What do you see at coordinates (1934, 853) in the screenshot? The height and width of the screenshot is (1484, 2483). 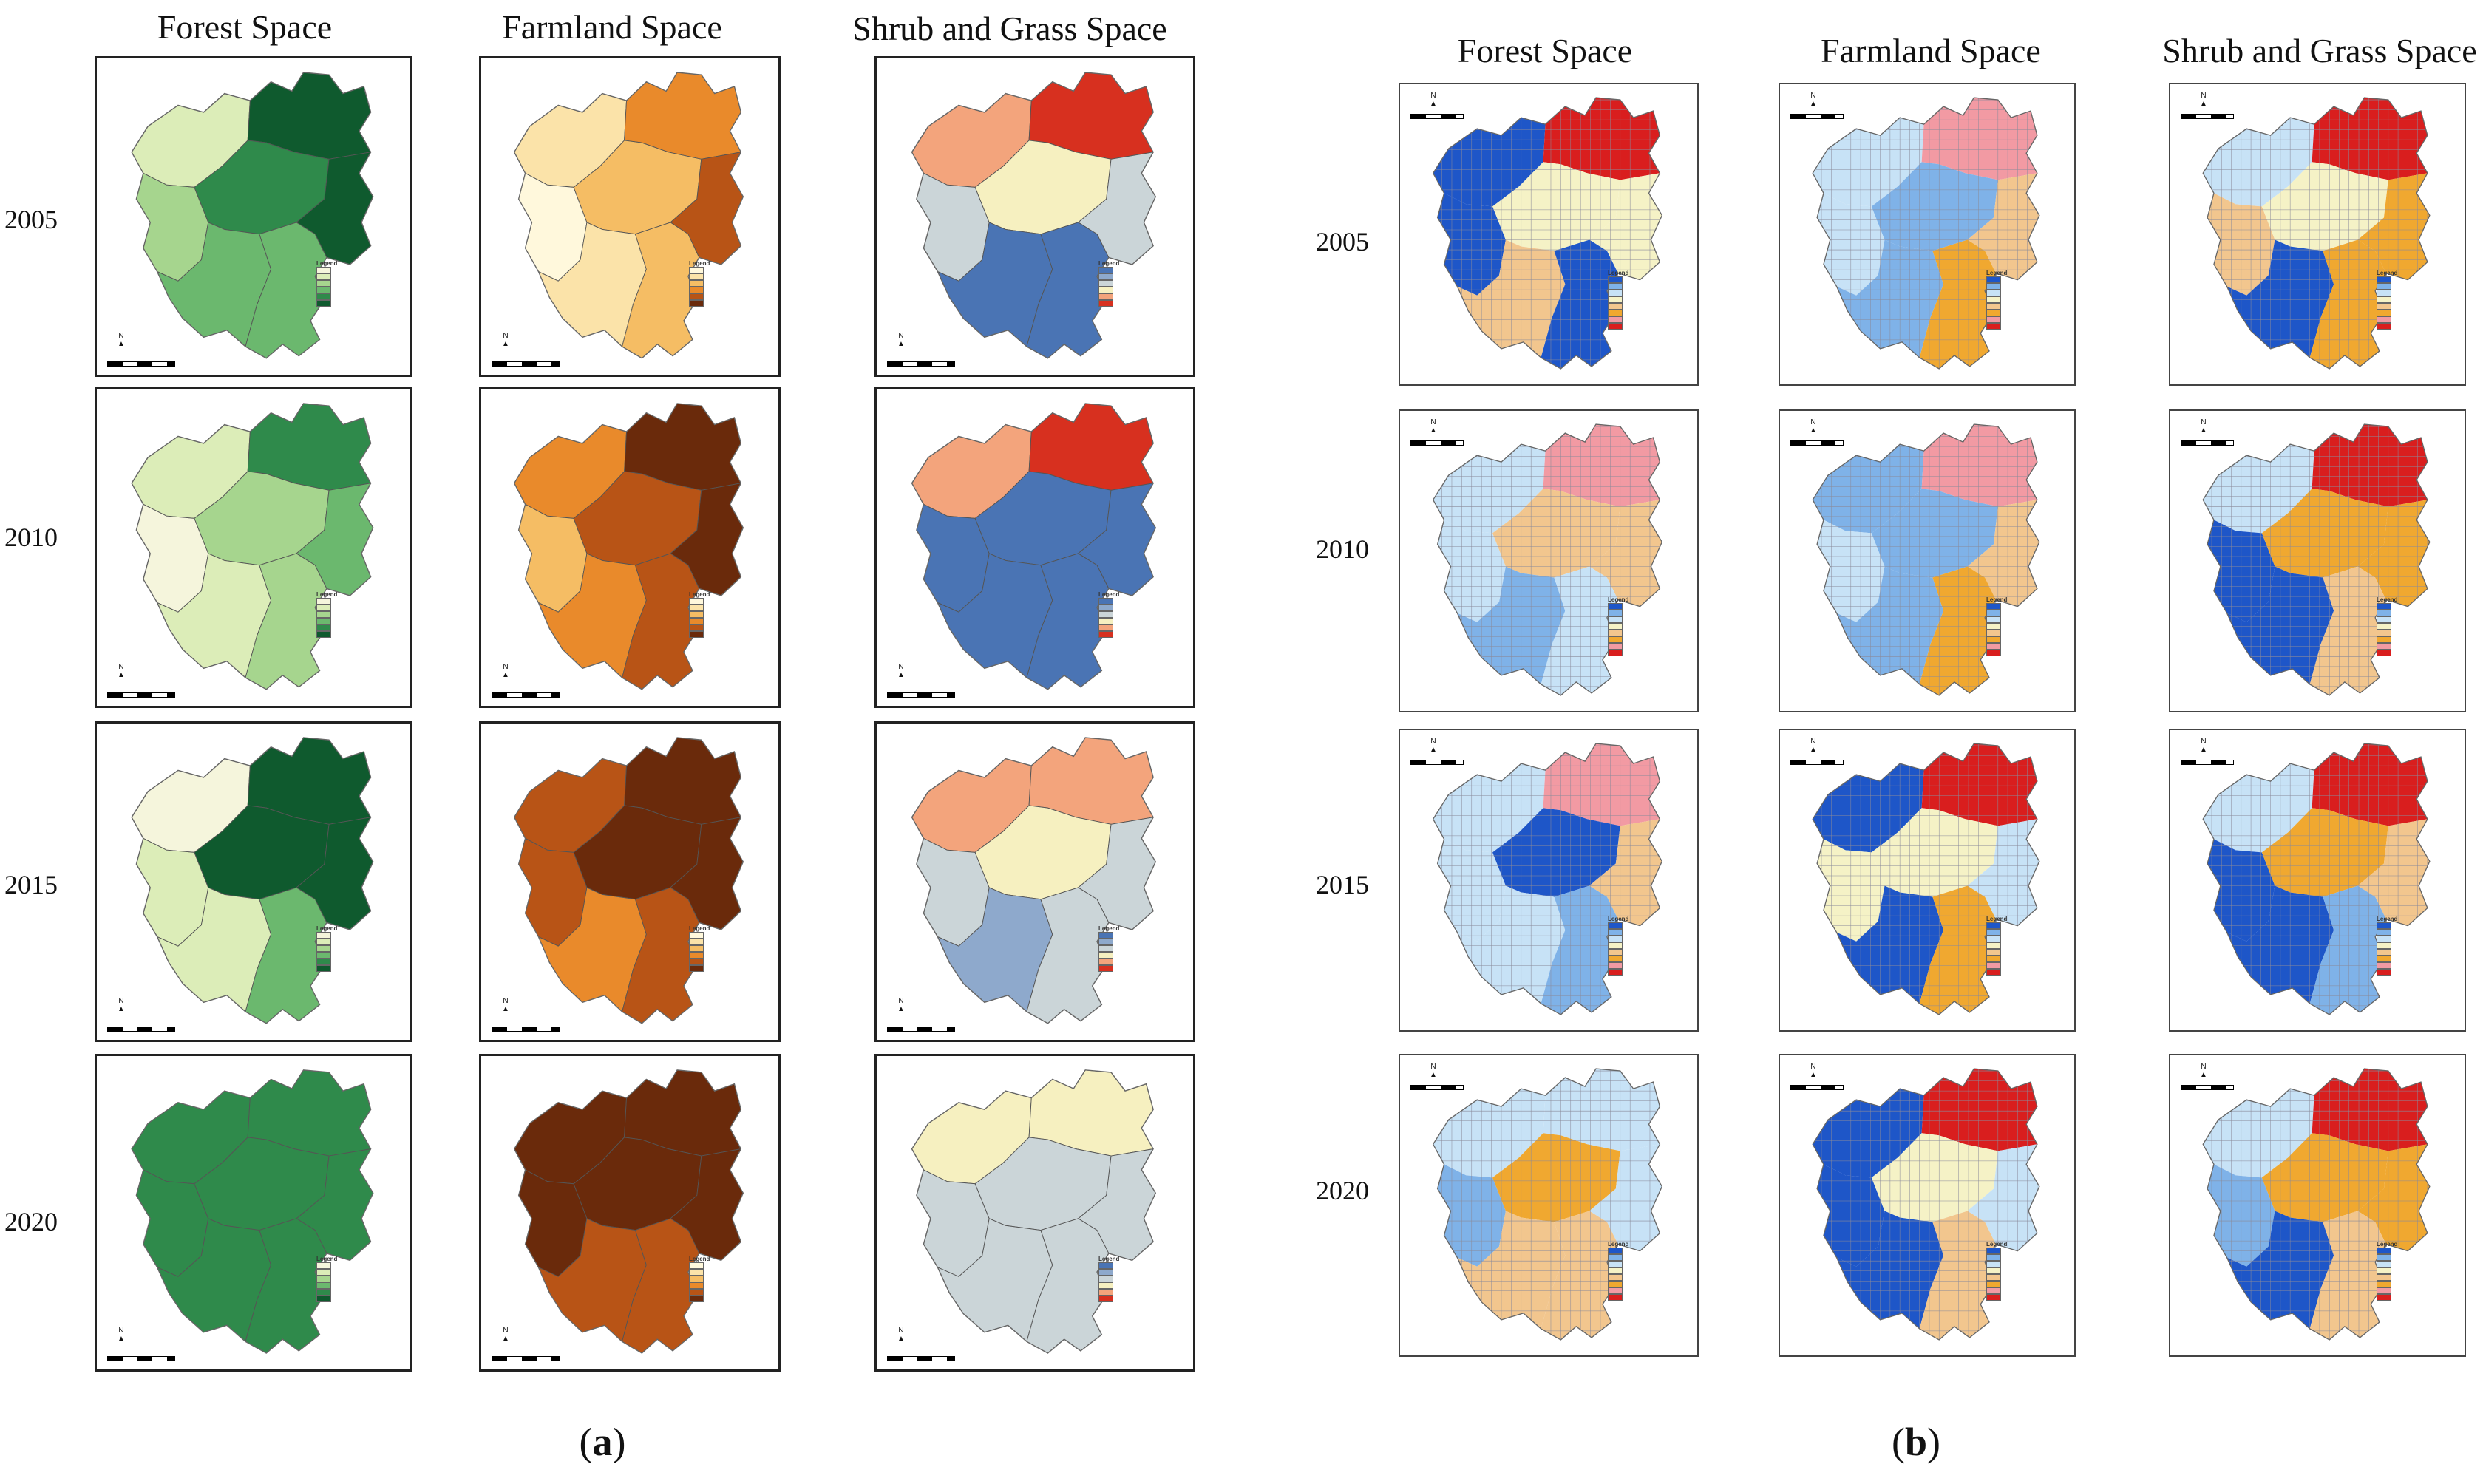 I see `region-c` at bounding box center [1934, 853].